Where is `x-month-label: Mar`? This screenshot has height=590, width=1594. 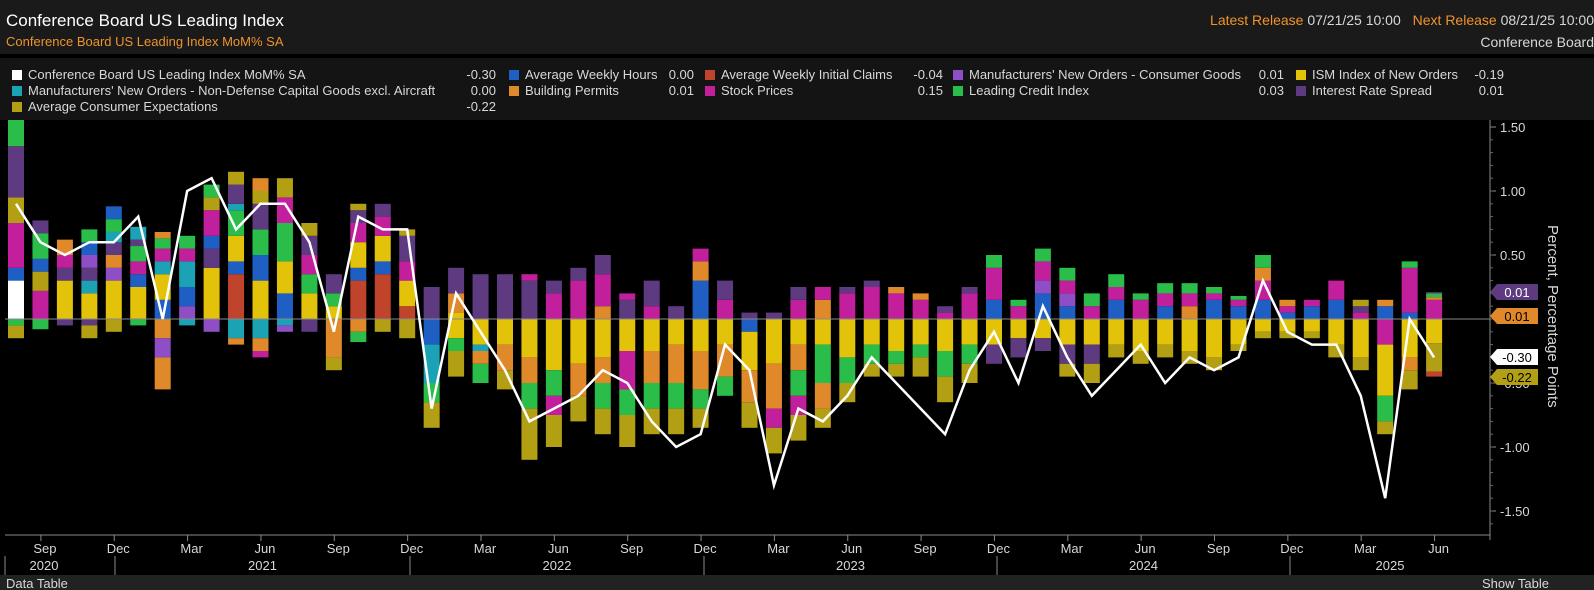 x-month-label: Mar is located at coordinates (485, 548).